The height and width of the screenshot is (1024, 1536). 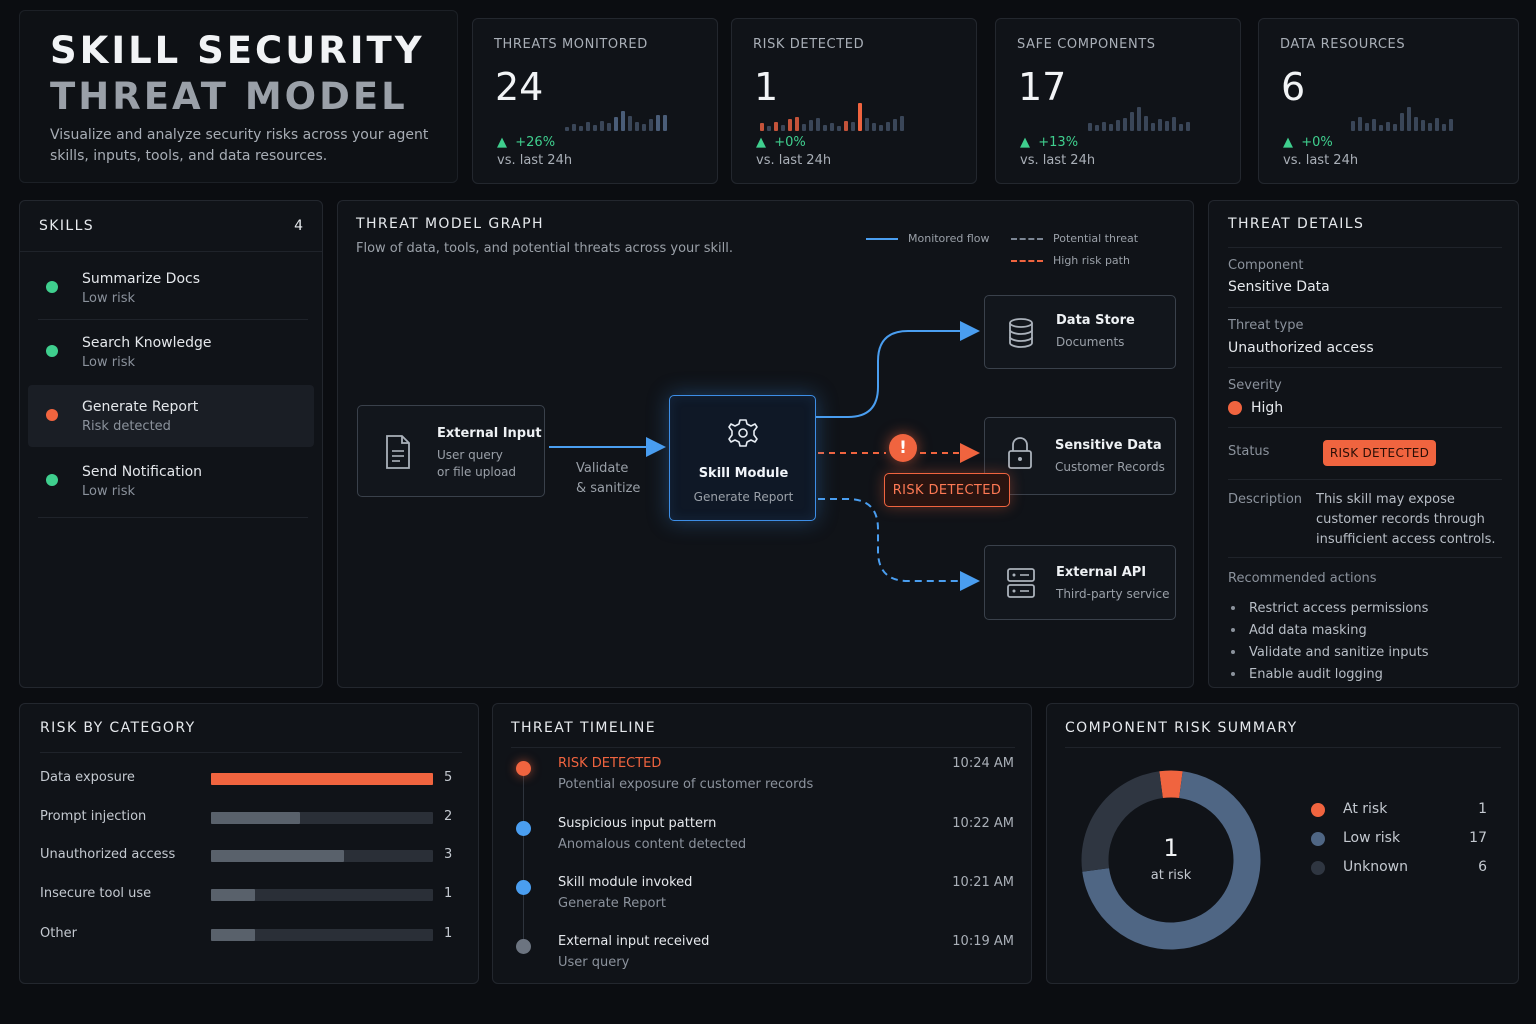 I want to click on legend-value: 1, so click(x=1482, y=809).